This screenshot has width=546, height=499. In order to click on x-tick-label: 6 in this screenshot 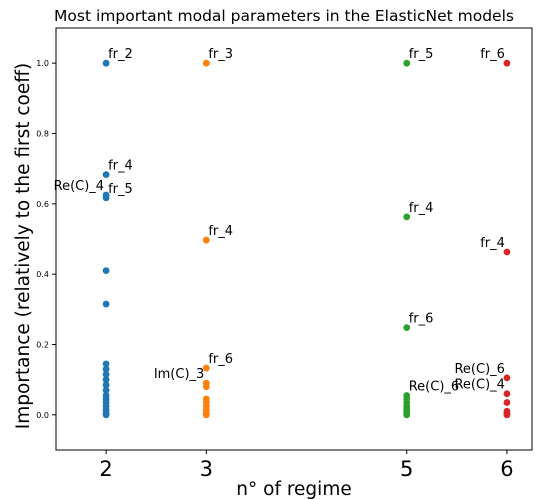, I will do `click(506, 469)`.